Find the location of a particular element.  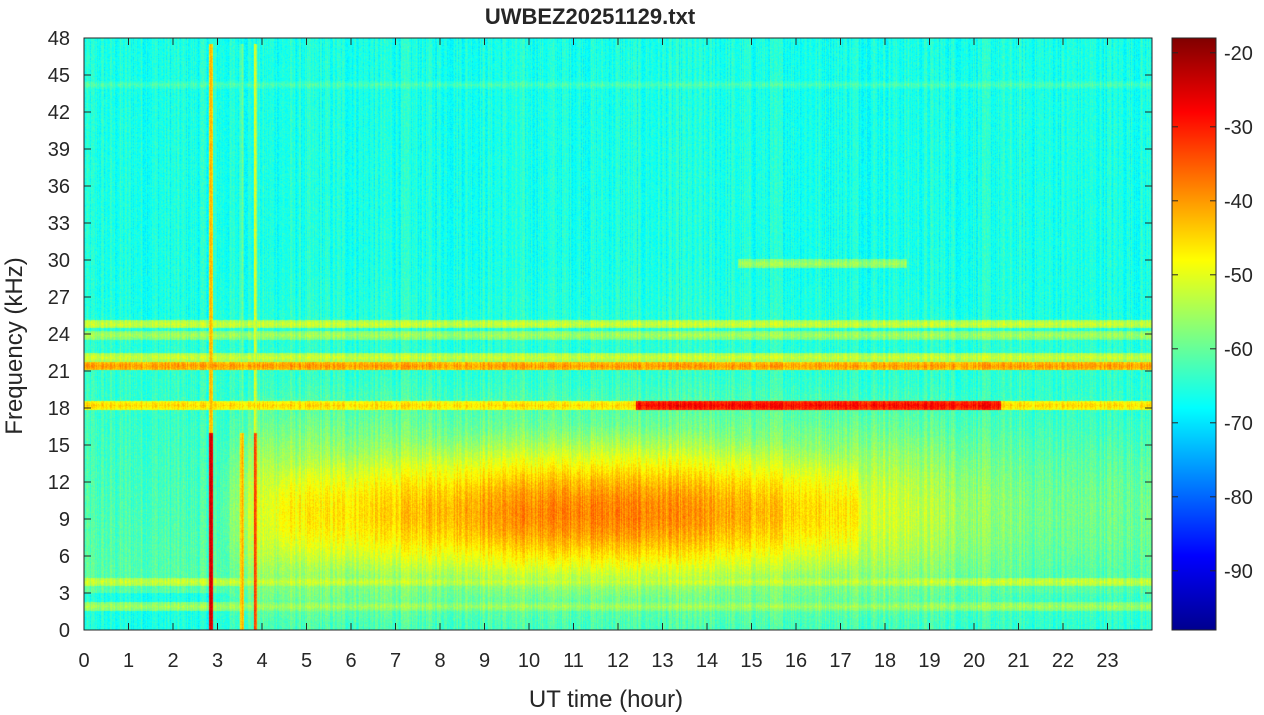

x-tick-label: 4 is located at coordinates (261, 661).